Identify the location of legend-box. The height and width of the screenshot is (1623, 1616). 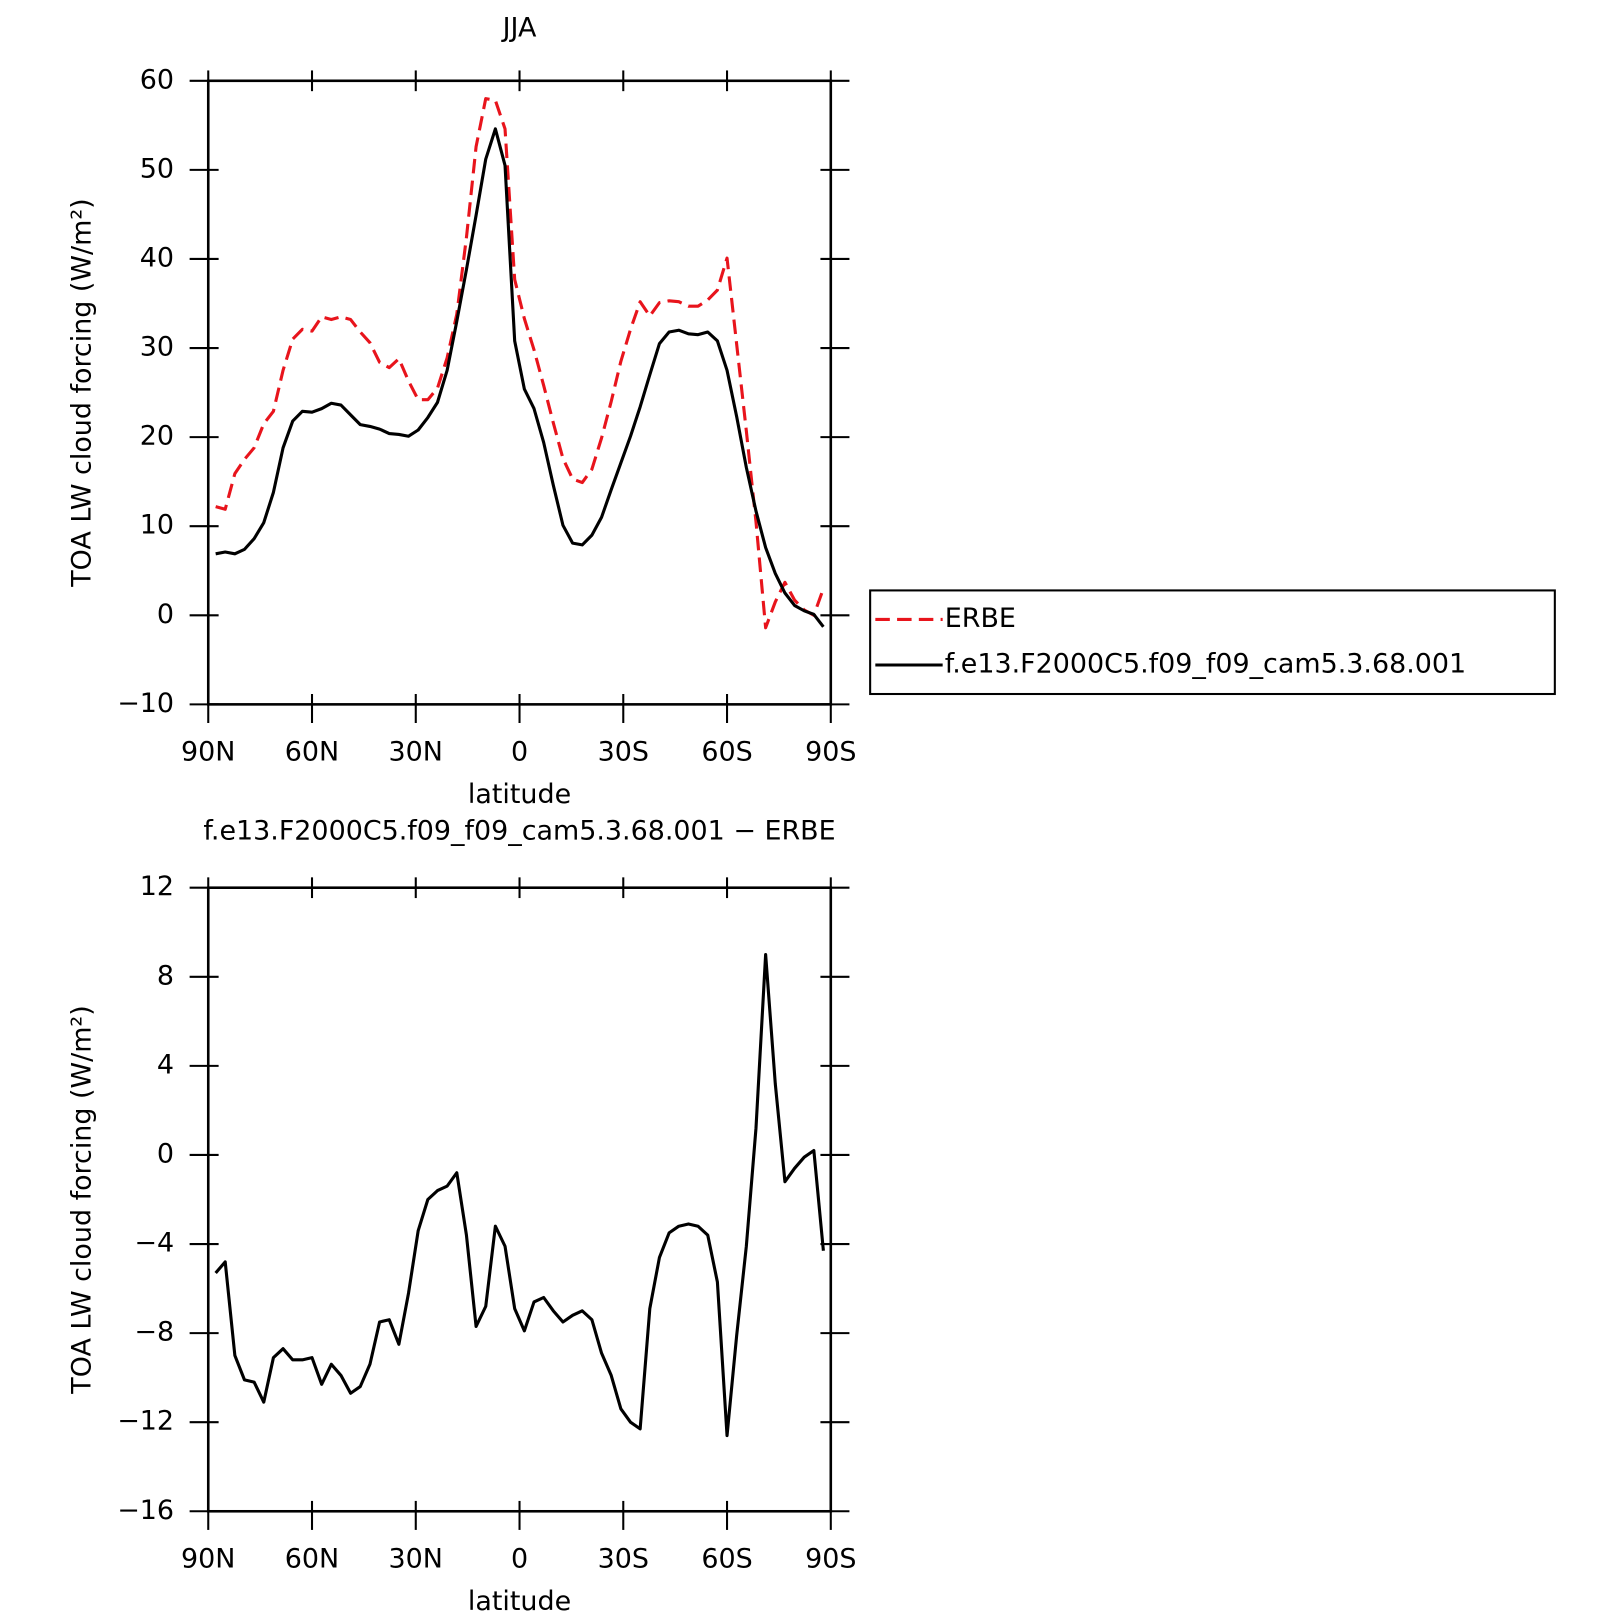
(1212, 642).